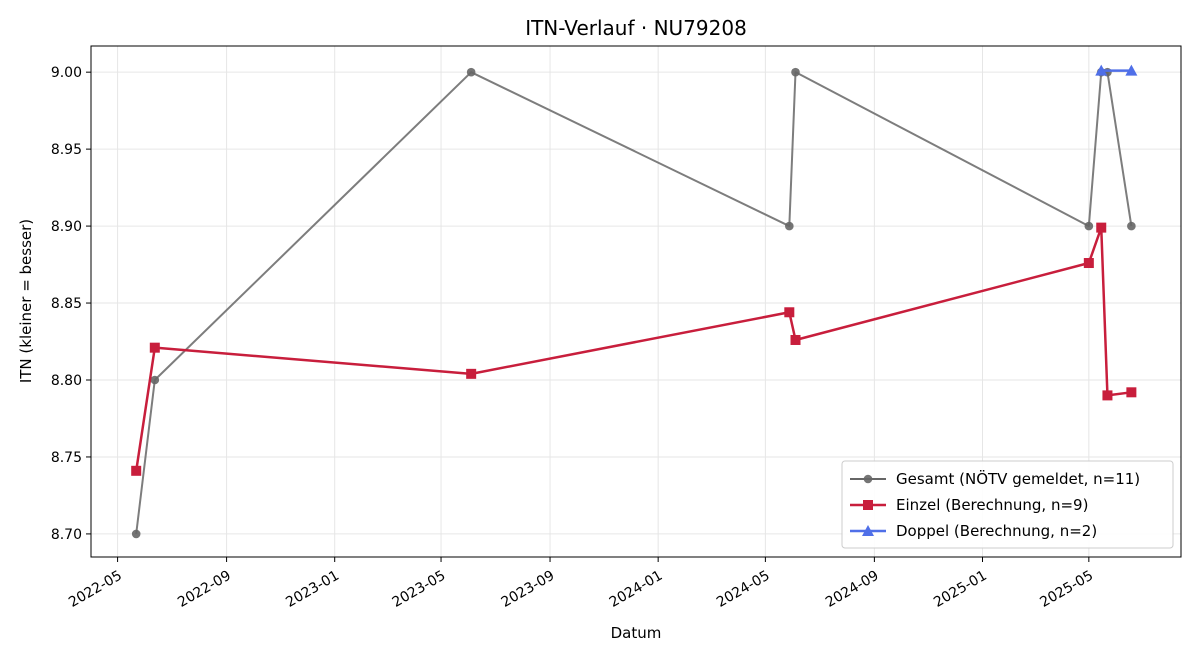  I want to click on chart-title: ITN-Verlauf · NU79208, so click(636, 28).